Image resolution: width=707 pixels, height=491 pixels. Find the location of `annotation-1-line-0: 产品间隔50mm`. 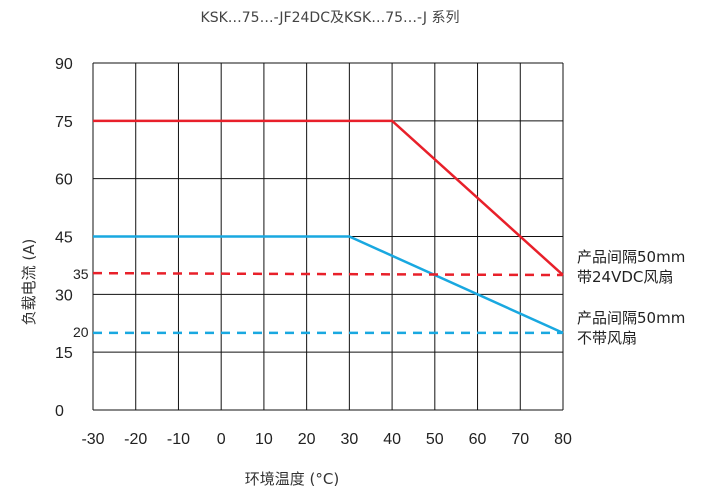

annotation-1-line-0: 产品间隔50mm is located at coordinates (631, 318).